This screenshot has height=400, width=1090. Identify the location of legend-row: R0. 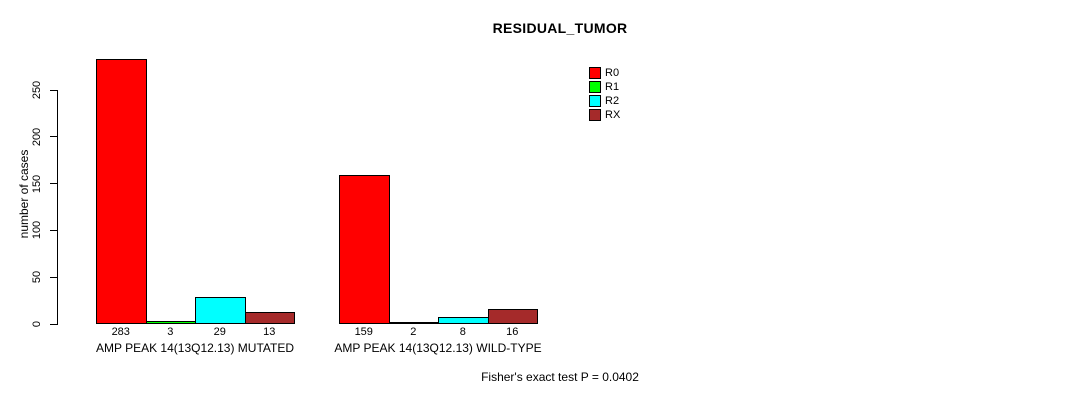
(604, 73).